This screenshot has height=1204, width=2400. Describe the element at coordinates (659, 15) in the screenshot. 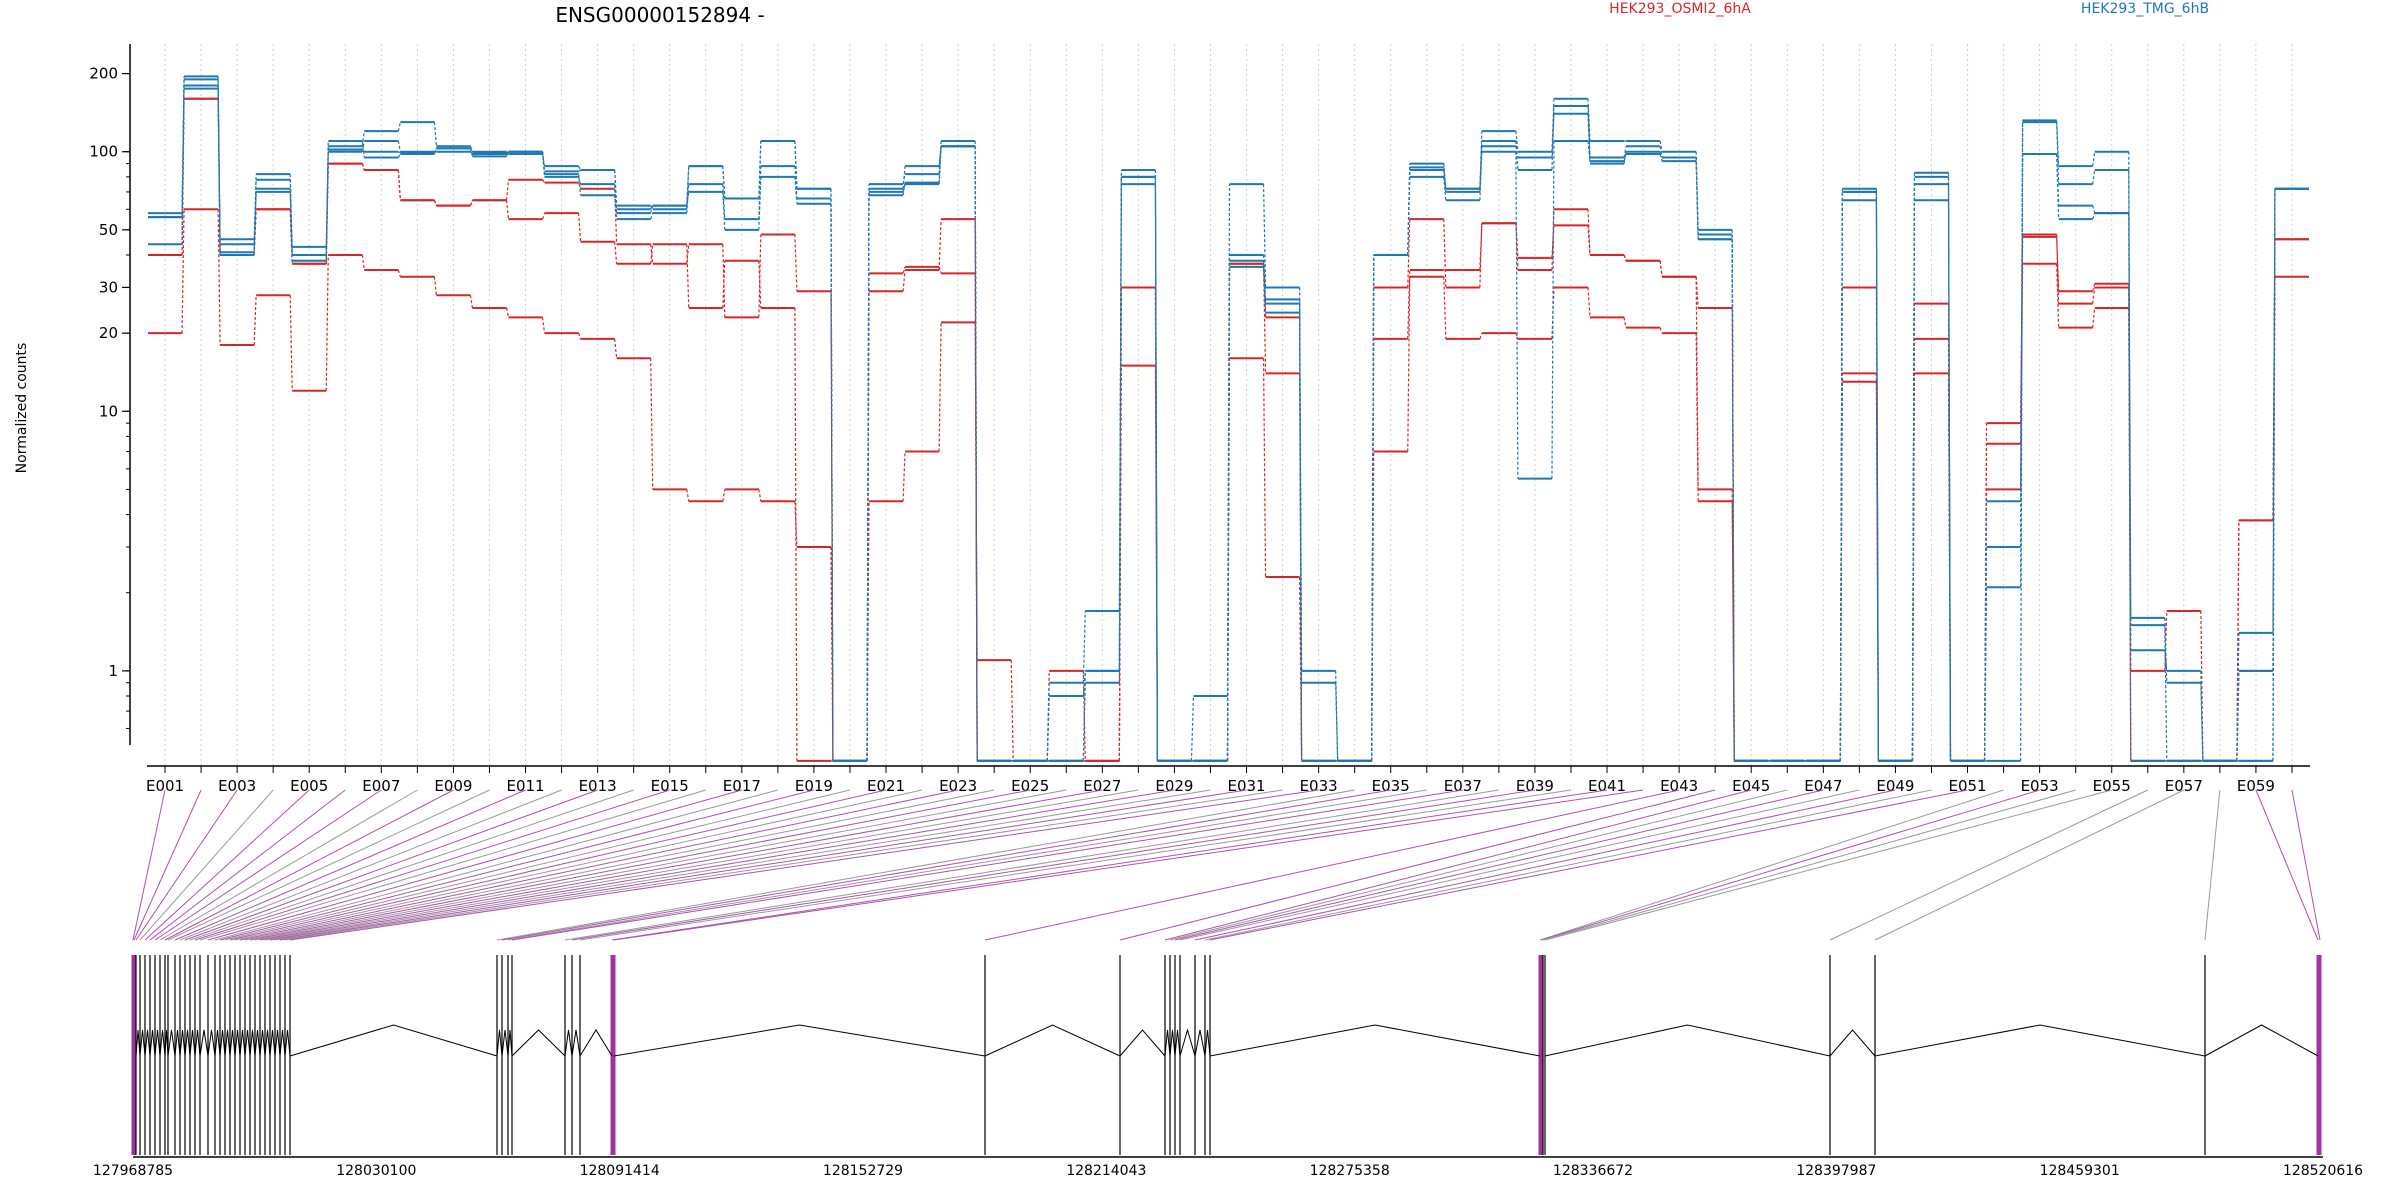

I see `chart-title: ENSG00000152894 -` at that location.